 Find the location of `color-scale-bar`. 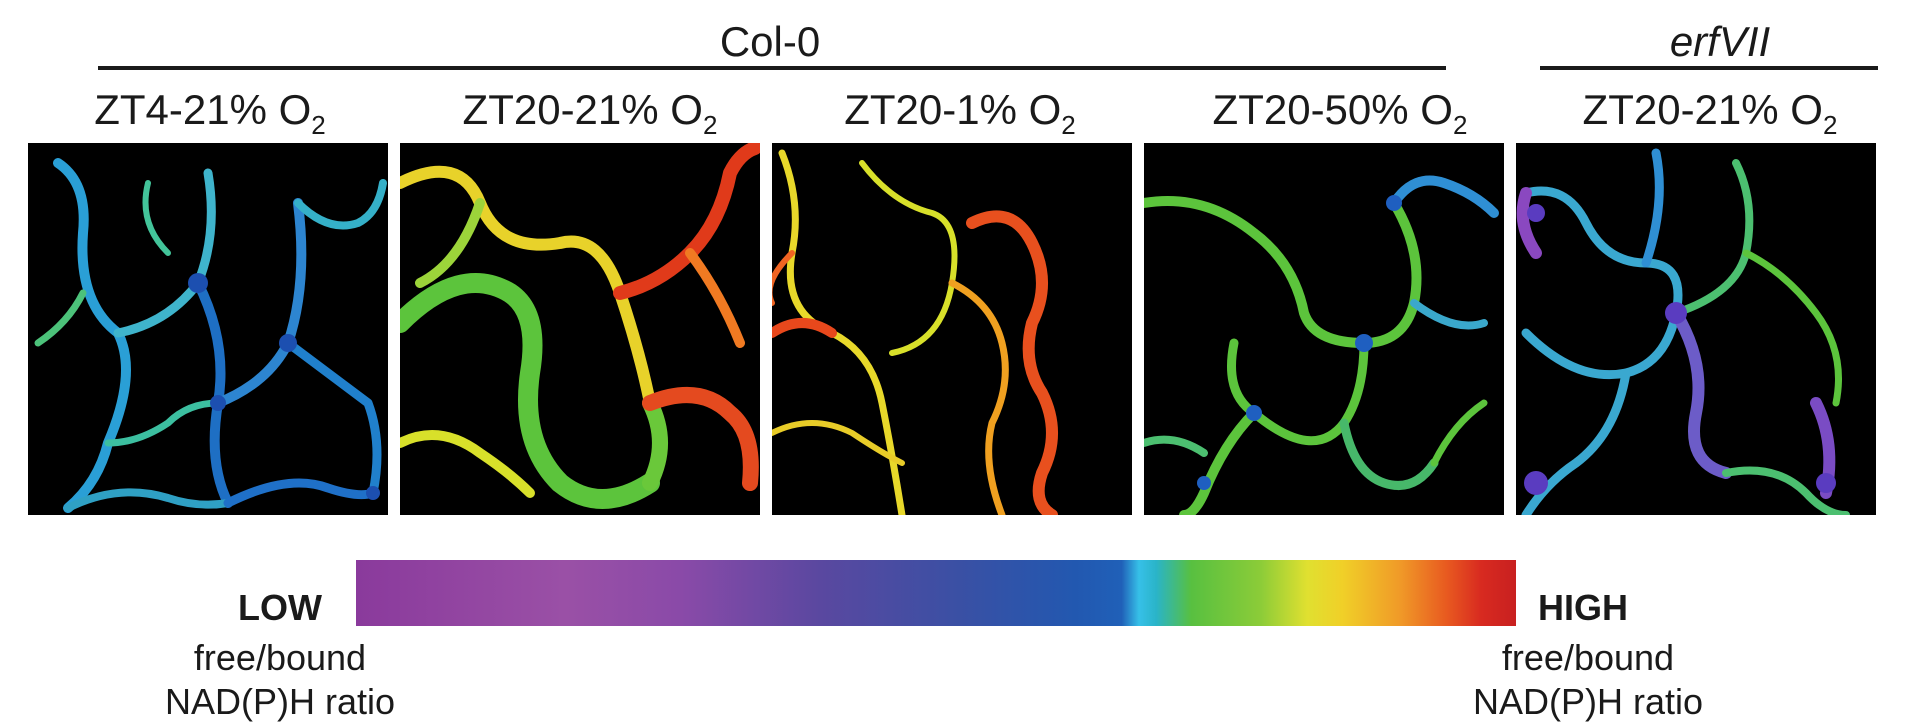

color-scale-bar is located at coordinates (936, 593).